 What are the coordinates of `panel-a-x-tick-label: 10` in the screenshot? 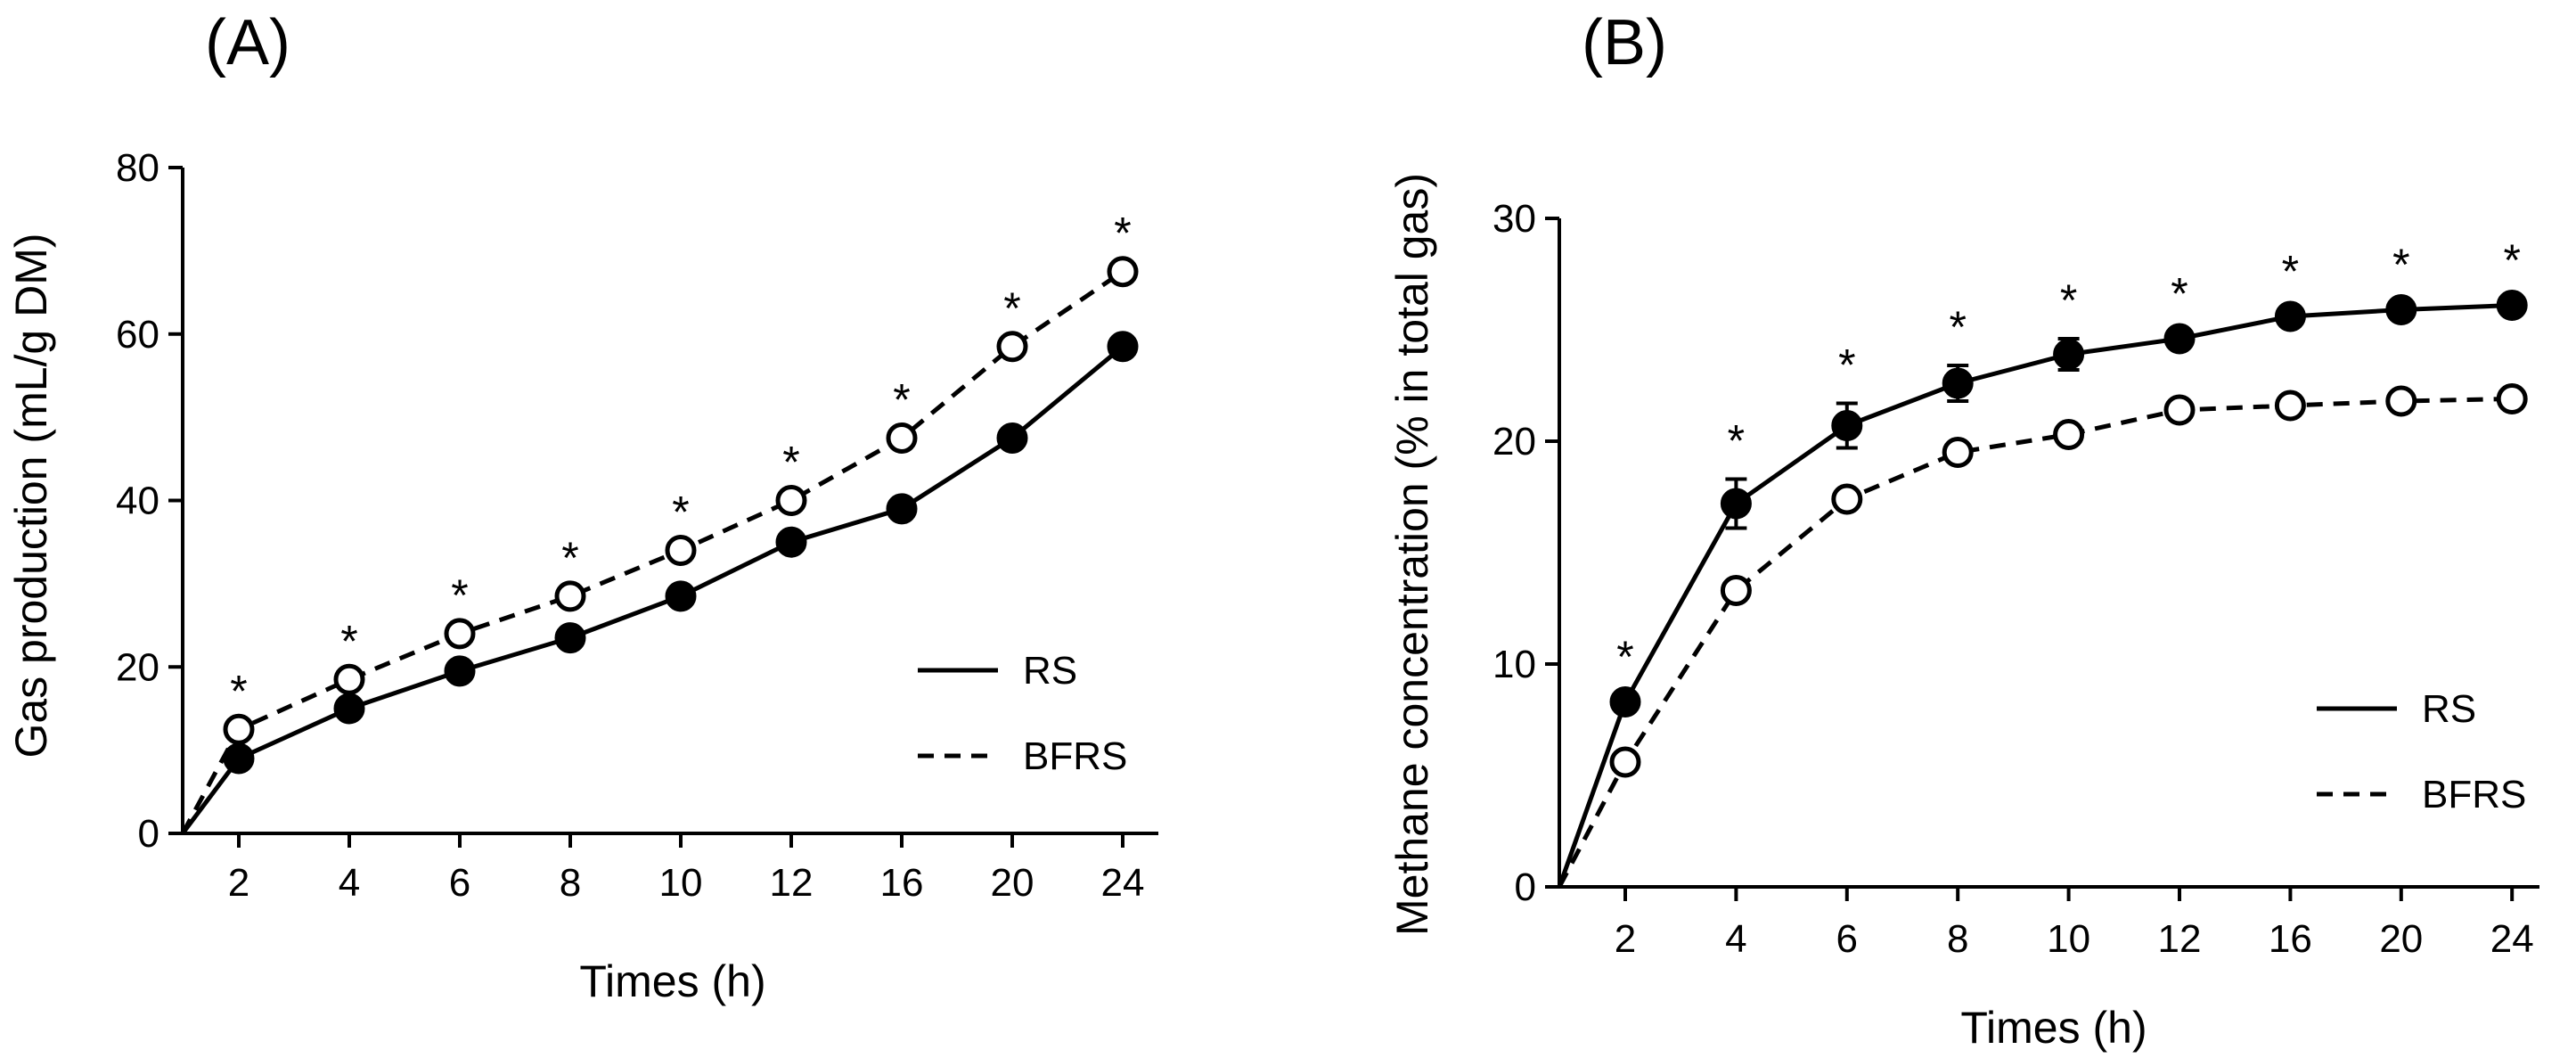 It's located at (681, 883).